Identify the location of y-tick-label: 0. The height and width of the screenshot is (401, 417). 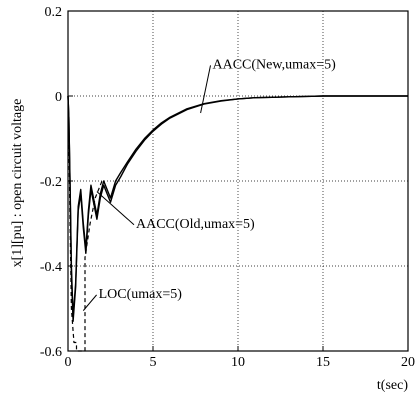
(58, 97).